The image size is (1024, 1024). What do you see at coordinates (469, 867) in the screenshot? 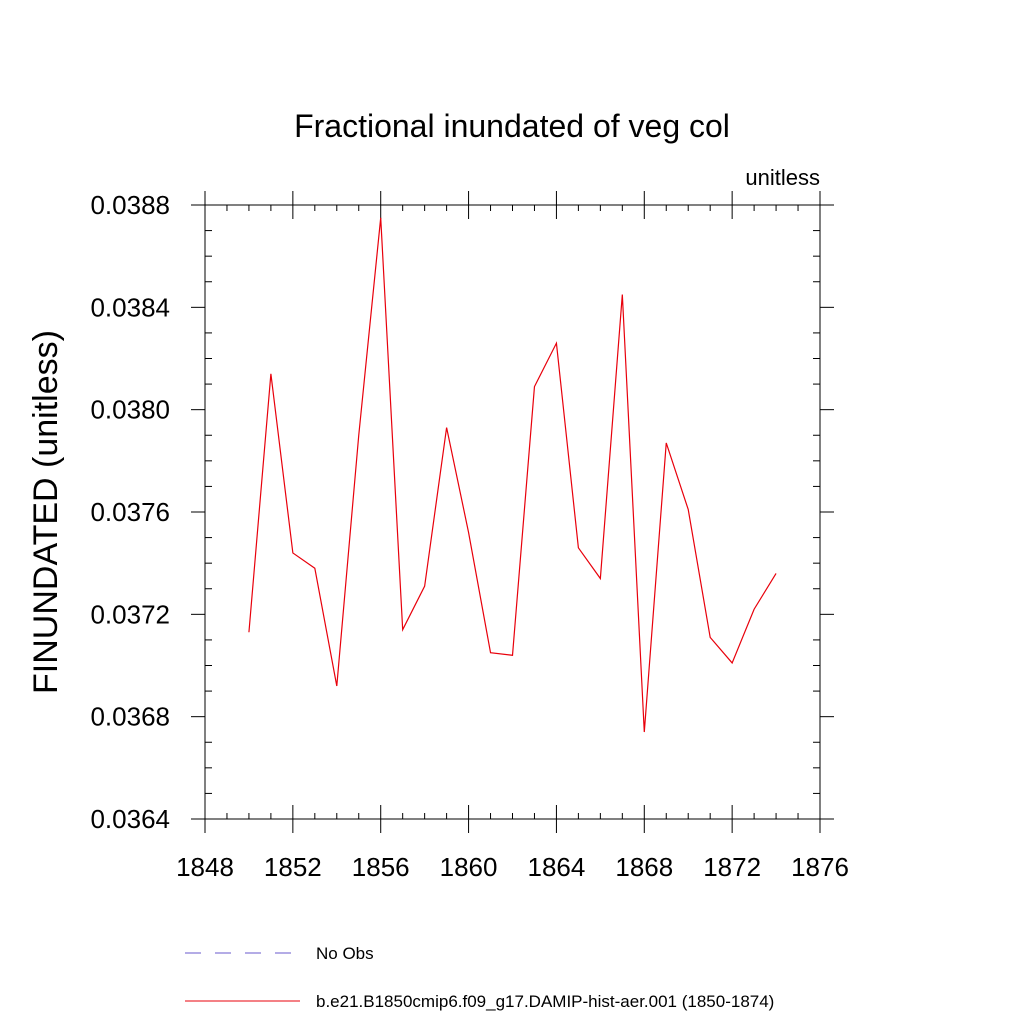
I see `x-tick-label: 1860` at bounding box center [469, 867].